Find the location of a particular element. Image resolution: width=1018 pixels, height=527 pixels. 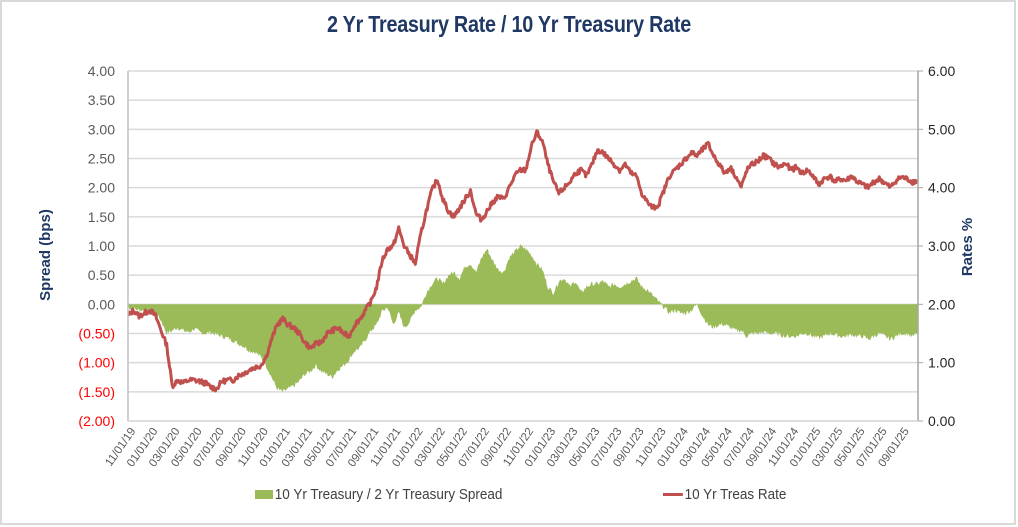

legend-swatch-area is located at coordinates (264, 494).